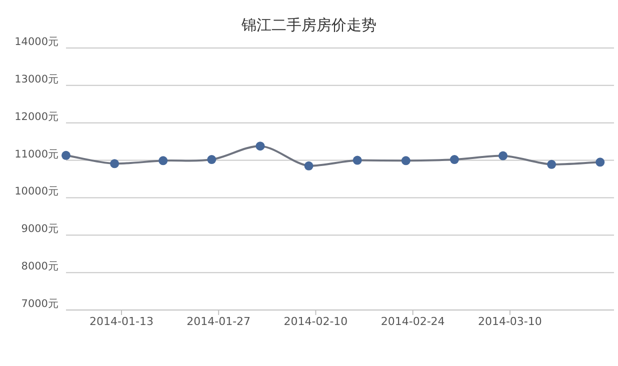 This screenshot has height=366, width=618. What do you see at coordinates (40, 229) in the screenshot?
I see `y-tick-label: 9000元` at bounding box center [40, 229].